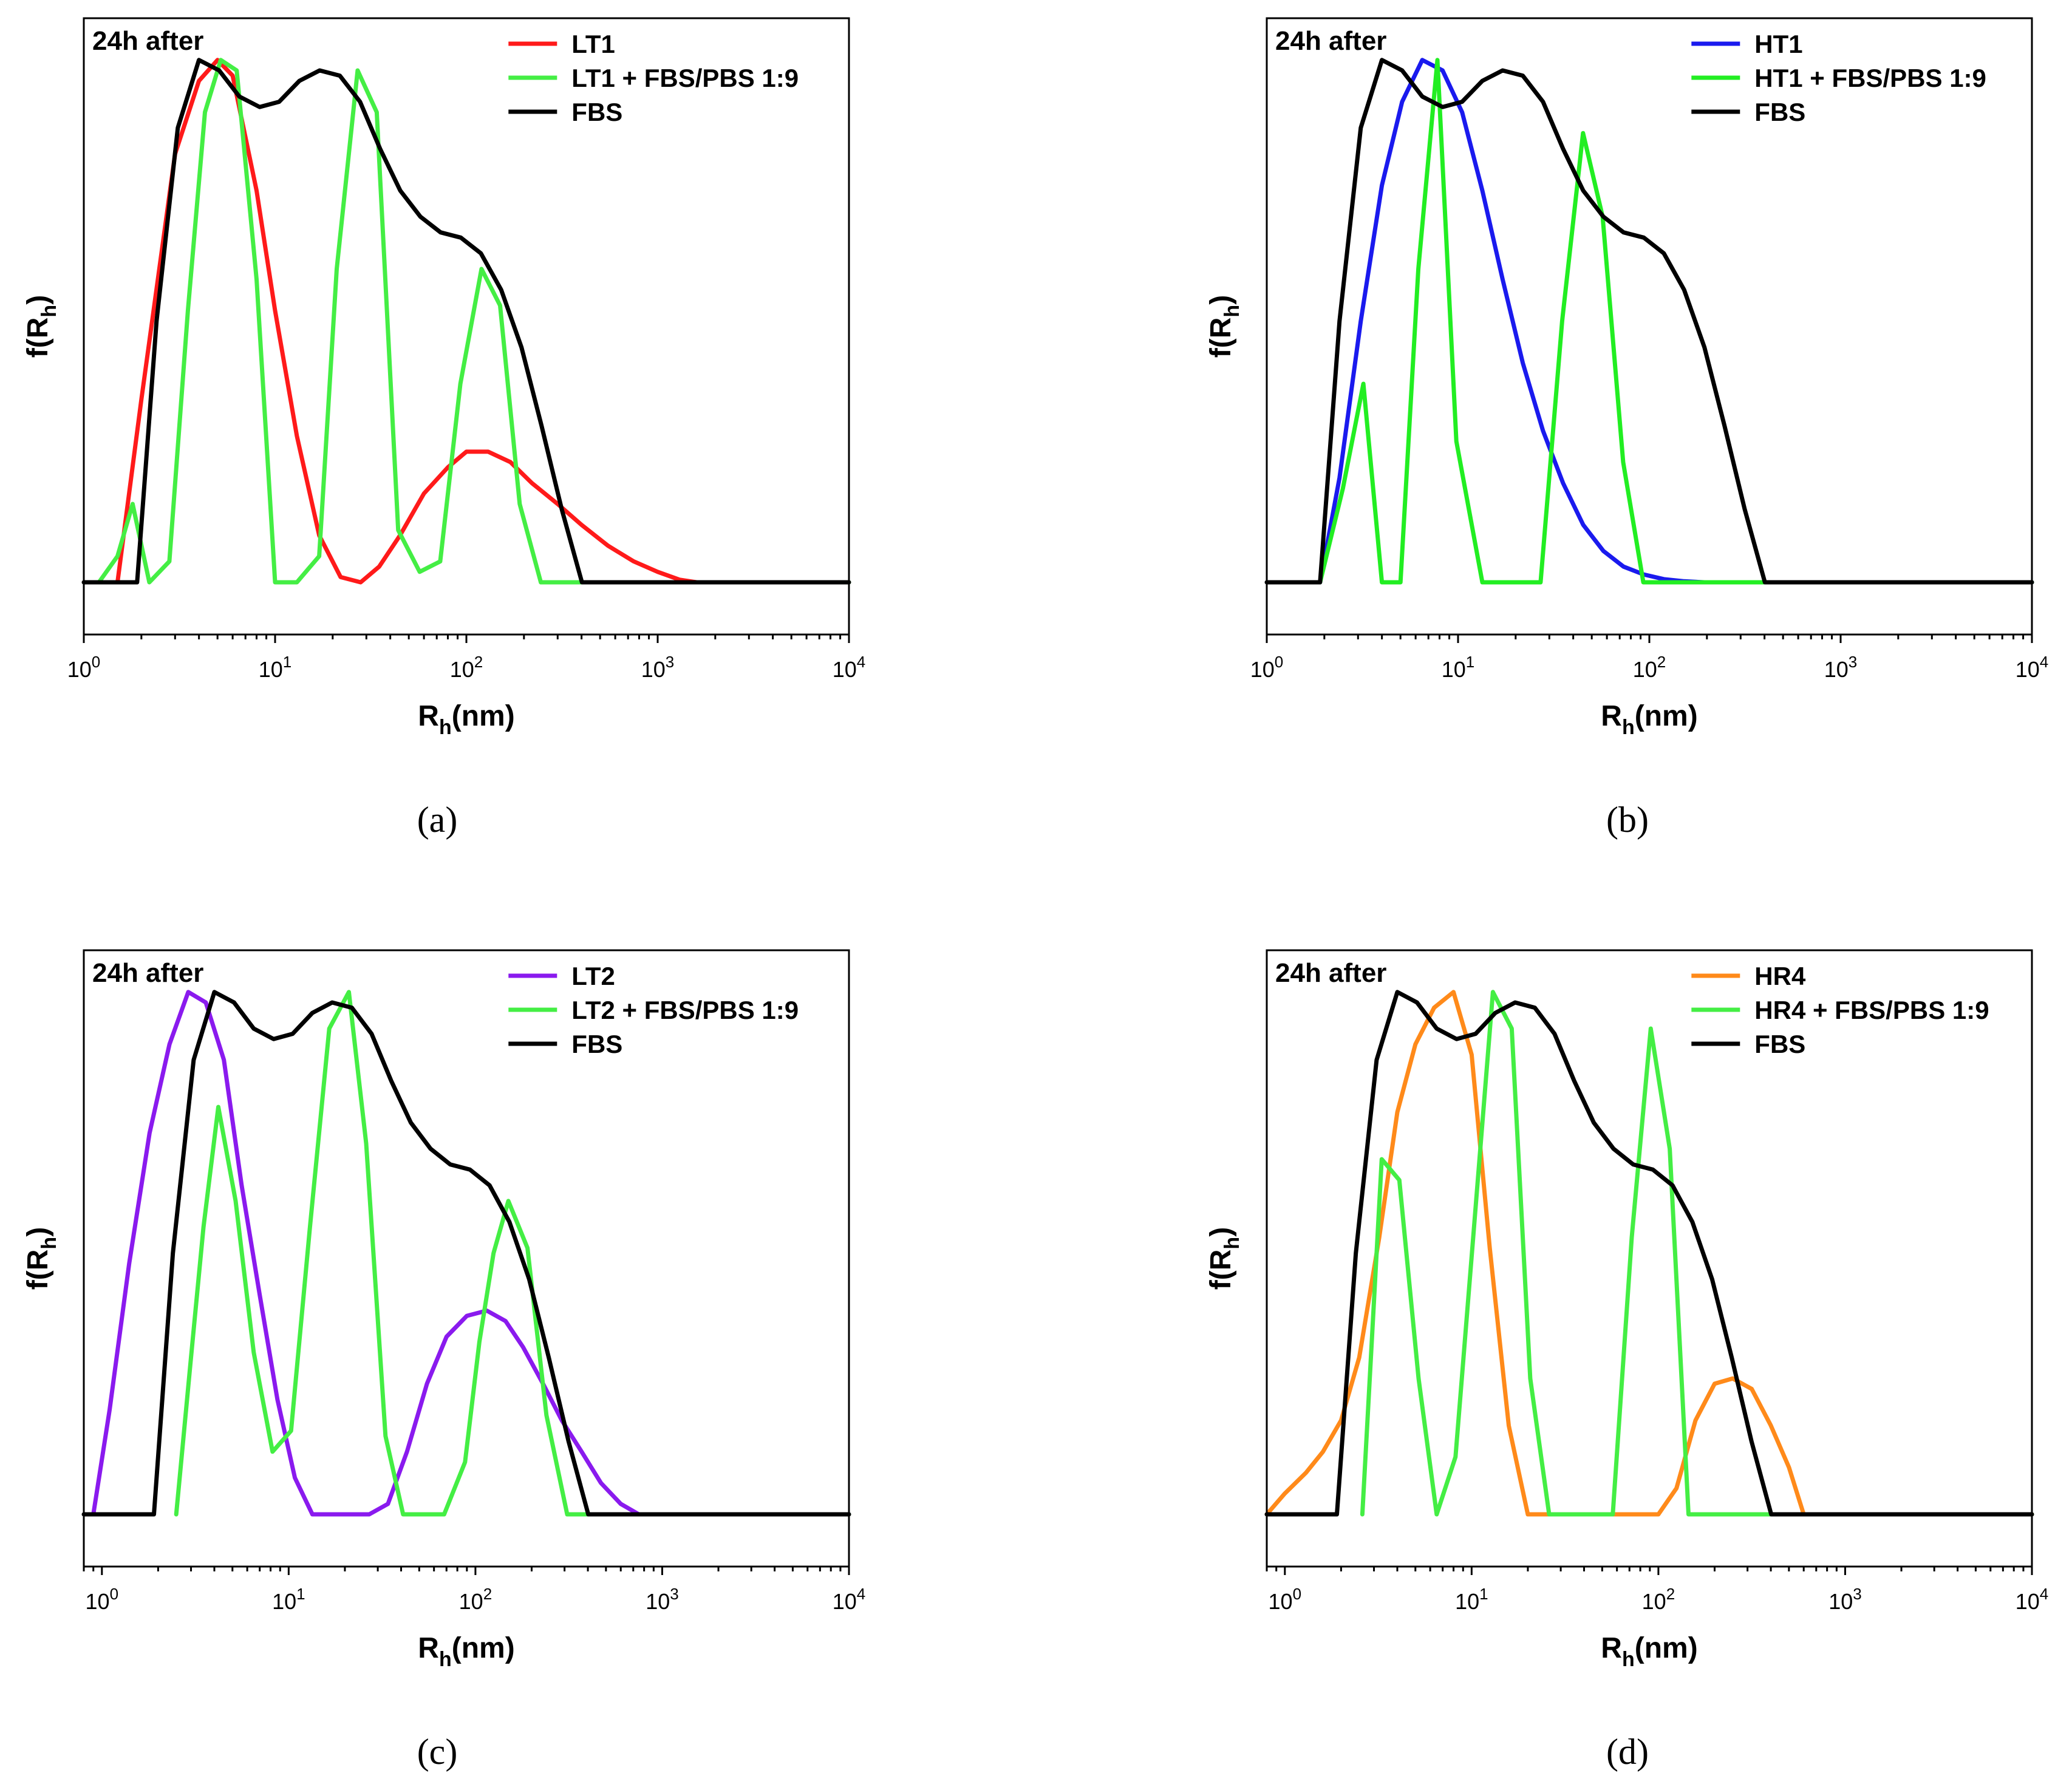 This screenshot has width=2072, height=1790. I want to click on legend-label: LT1 + FBS/PBS 1:9, so click(685, 78).